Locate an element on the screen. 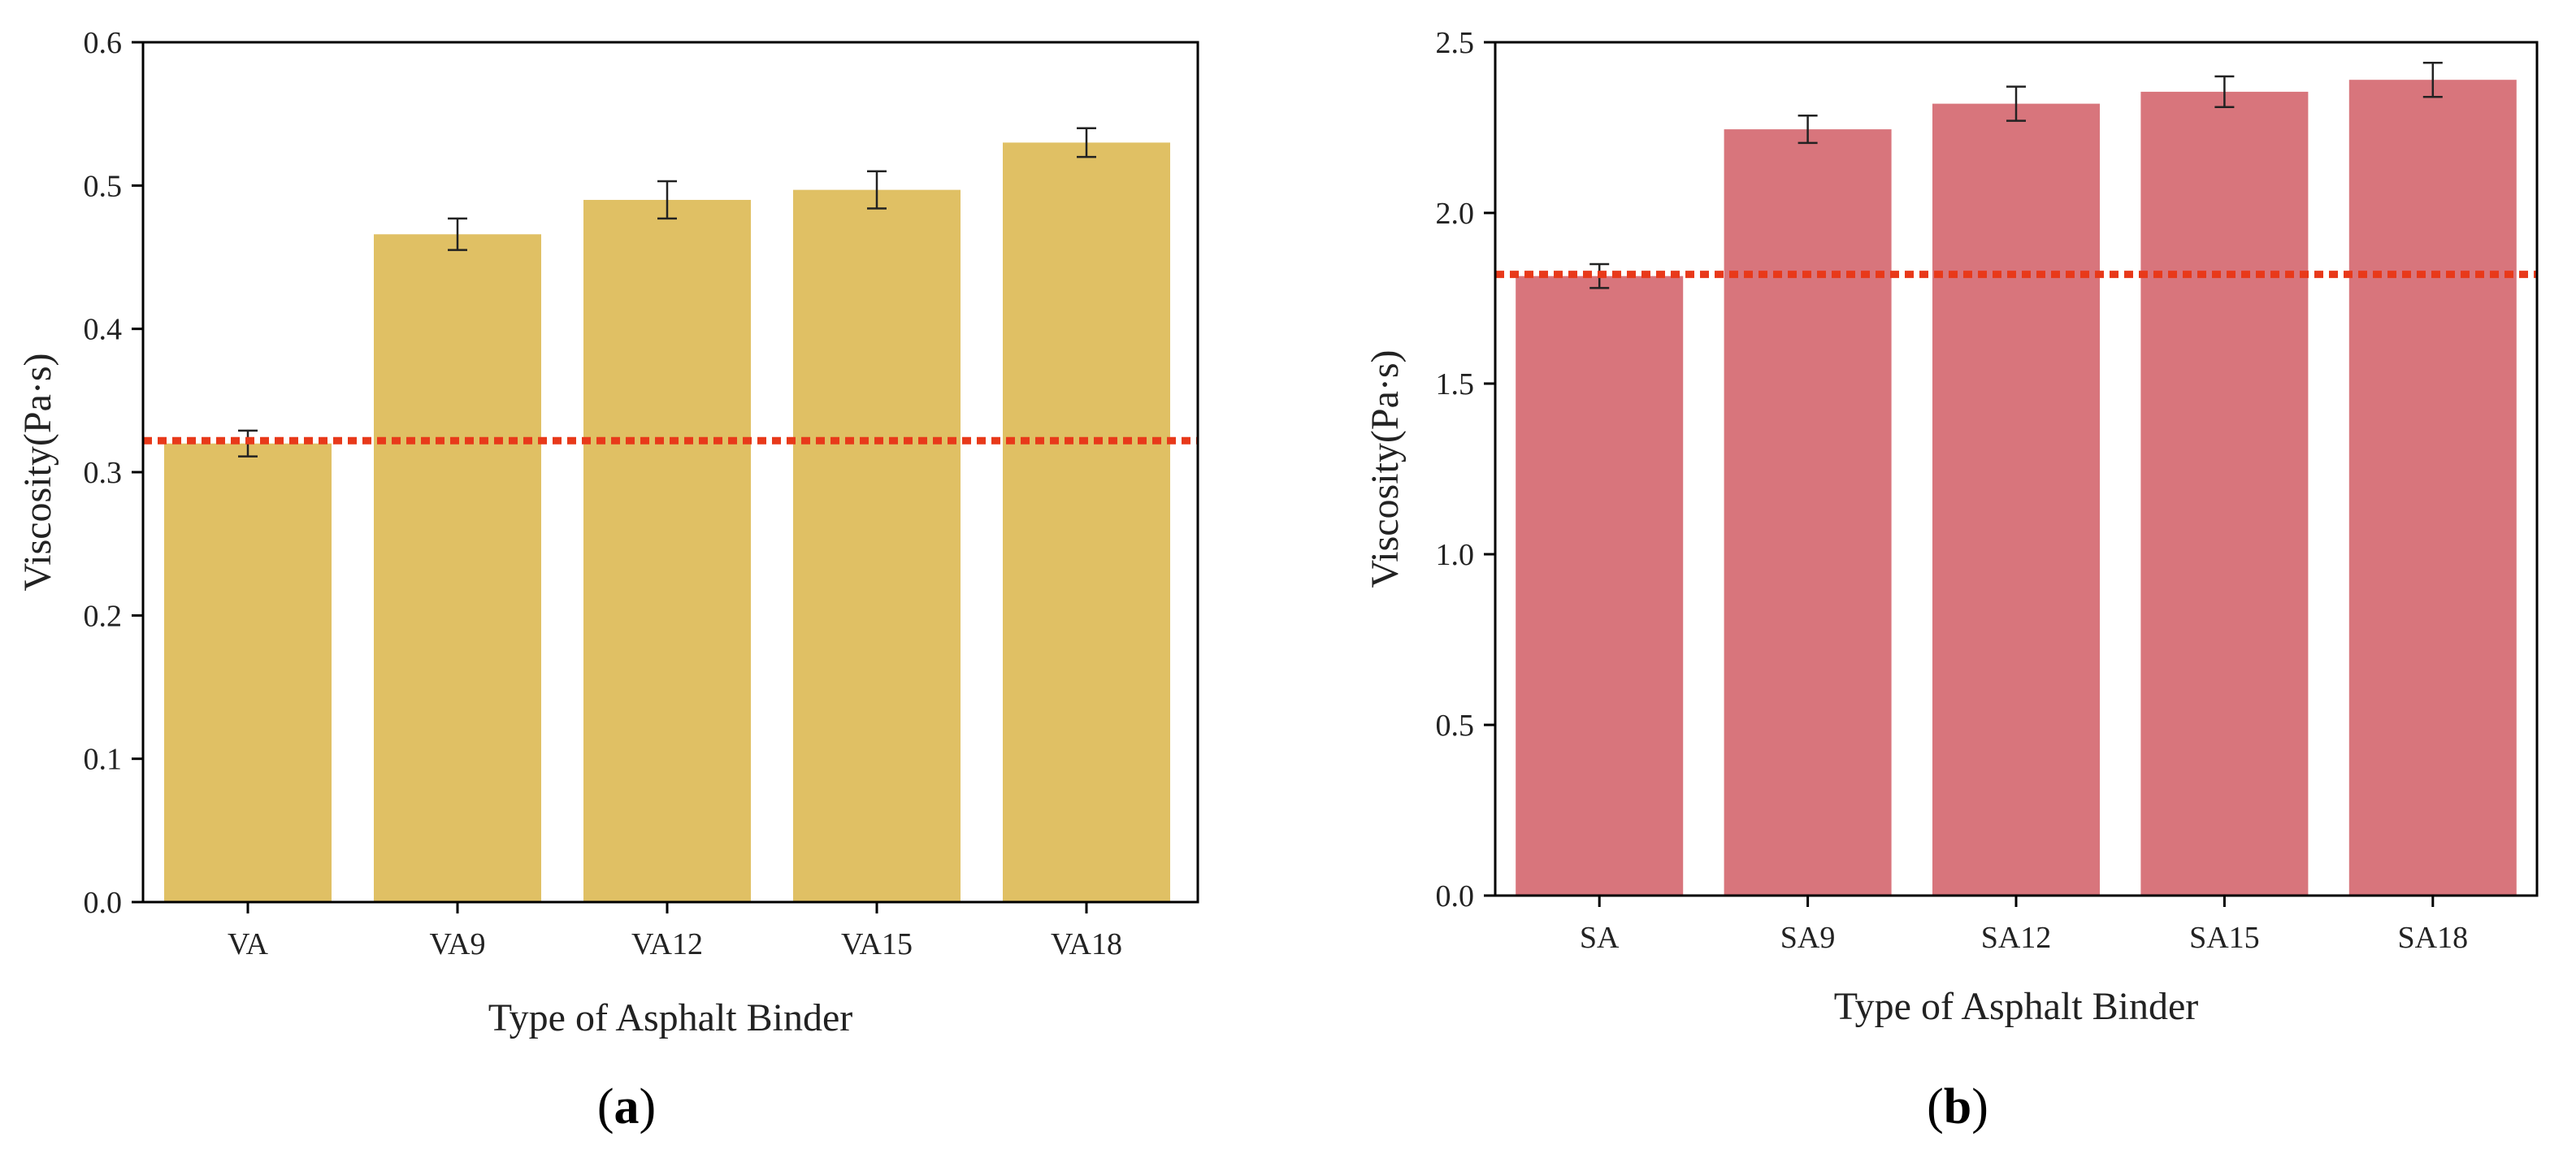 The height and width of the screenshot is (1167, 2576). panel-a-errorbars is located at coordinates (667, 293).